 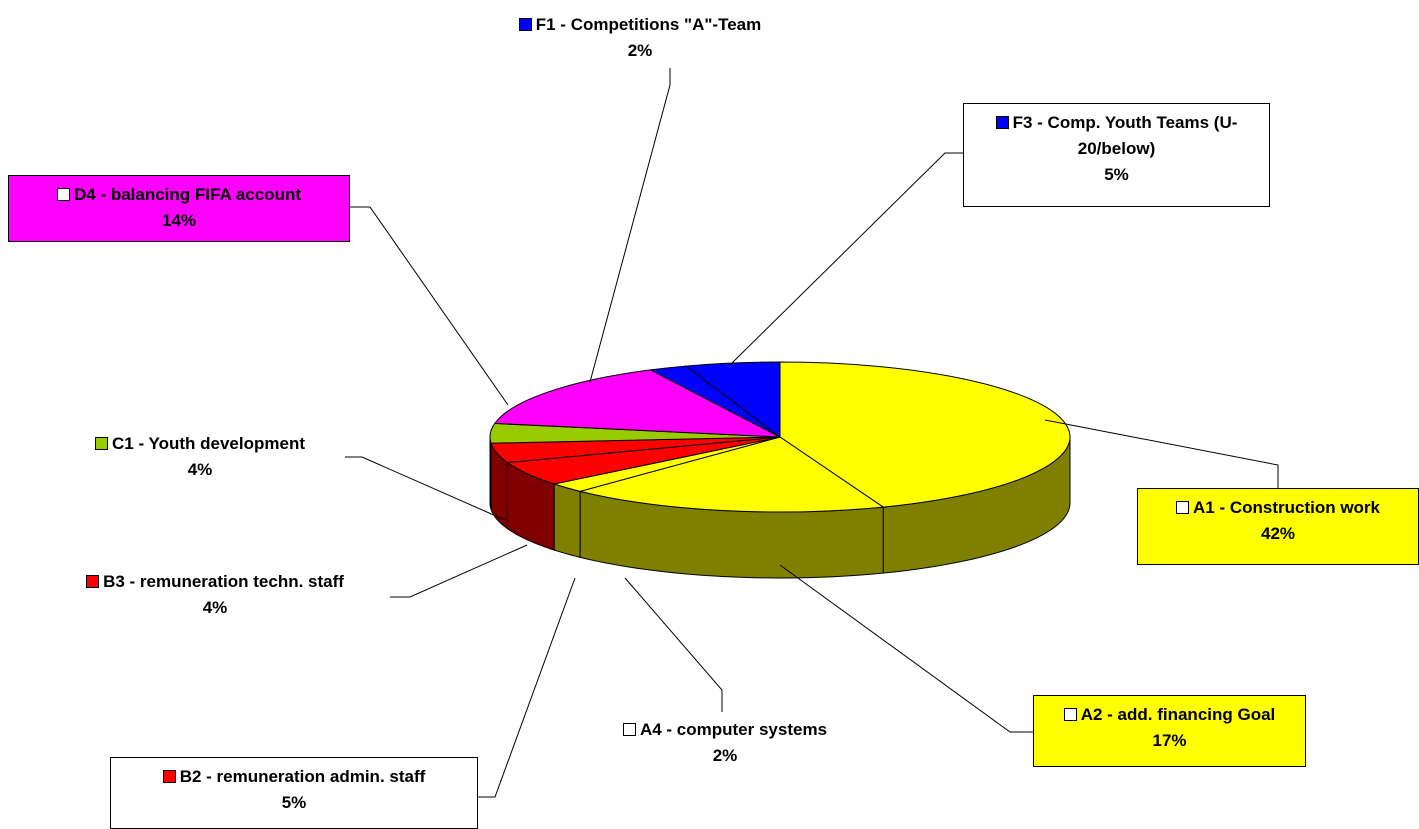 What do you see at coordinates (648, 24) in the screenshot?
I see `label-name: F1 - Competitions "A"-Team` at bounding box center [648, 24].